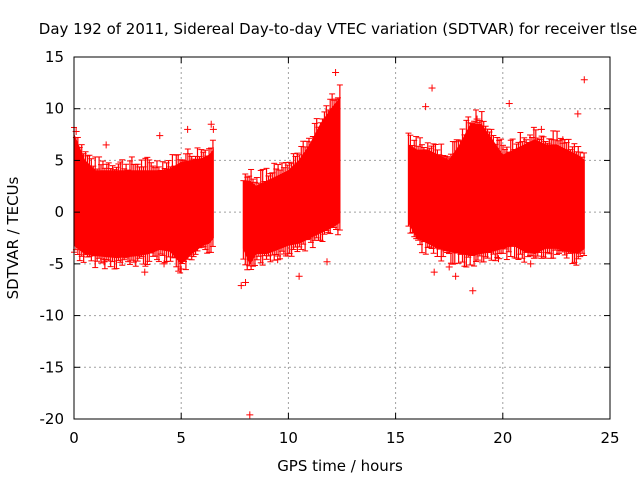  Describe the element at coordinates (54, 57) in the screenshot. I see `y-tick-label: 15` at that location.